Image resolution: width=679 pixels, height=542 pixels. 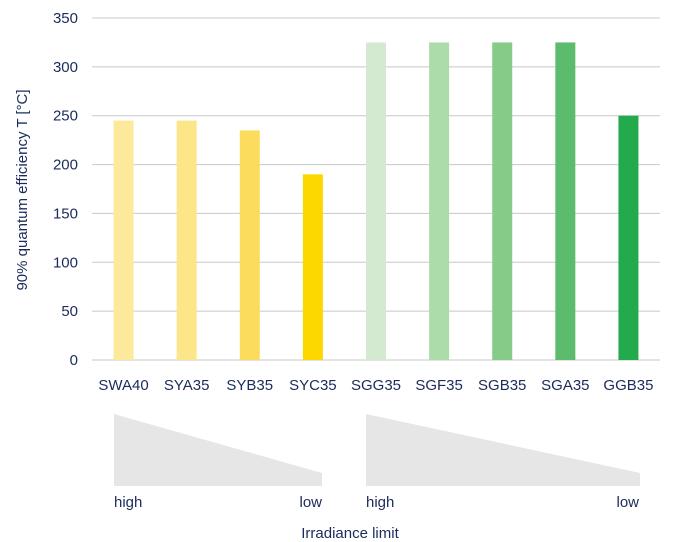 I want to click on bar-GGB35, so click(x=628, y=237).